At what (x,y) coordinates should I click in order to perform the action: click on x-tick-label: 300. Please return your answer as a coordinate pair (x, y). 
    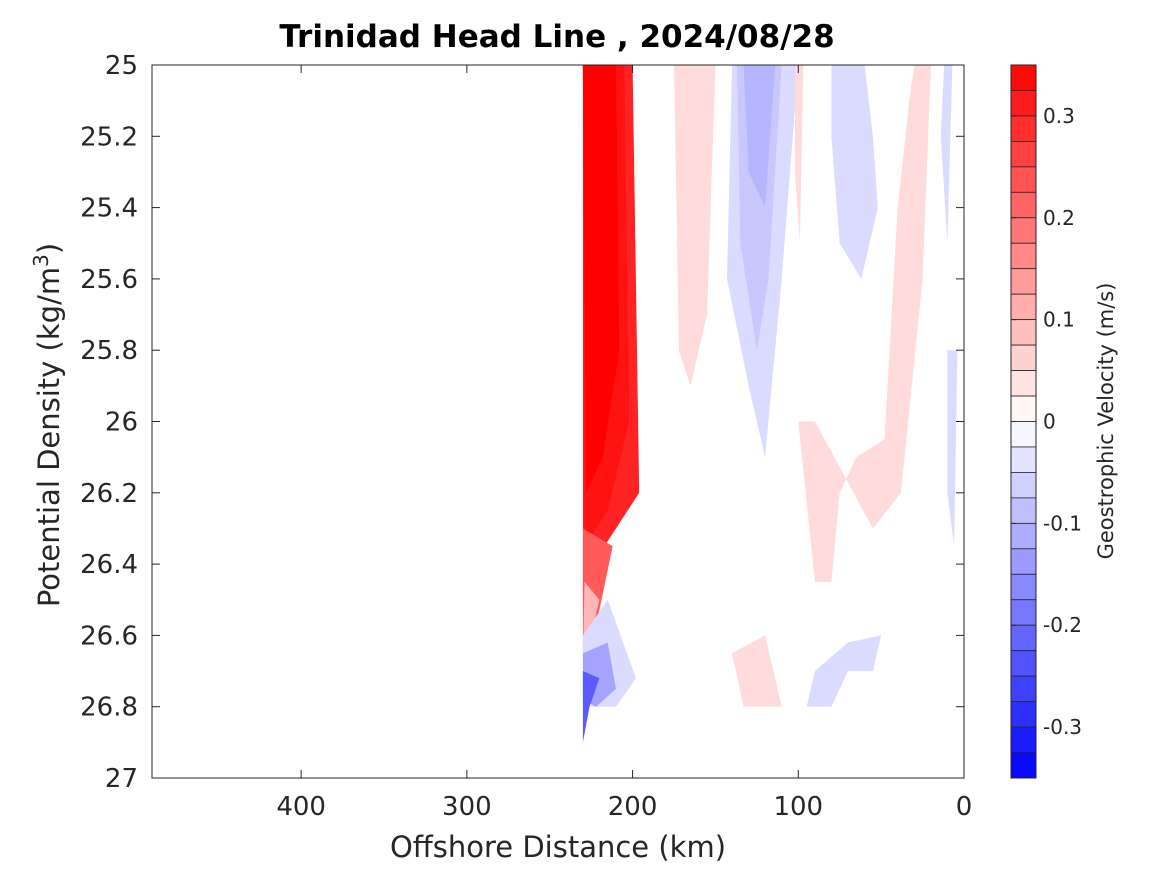
    Looking at the image, I should click on (467, 807).